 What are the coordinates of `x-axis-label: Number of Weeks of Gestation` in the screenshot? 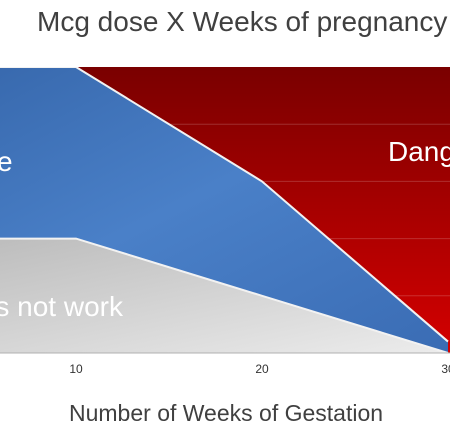 It's located at (226, 413).